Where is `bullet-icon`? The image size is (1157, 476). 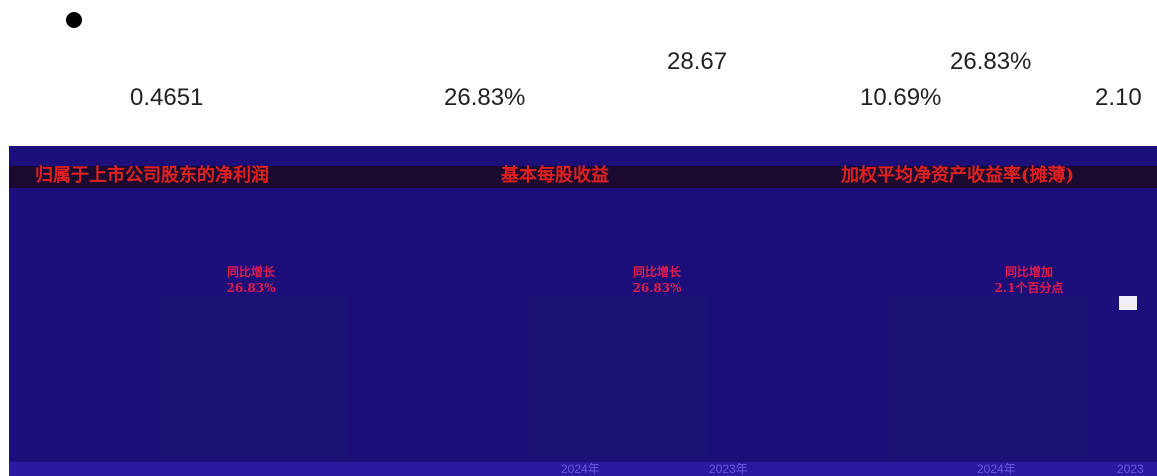
bullet-icon is located at coordinates (74, 20).